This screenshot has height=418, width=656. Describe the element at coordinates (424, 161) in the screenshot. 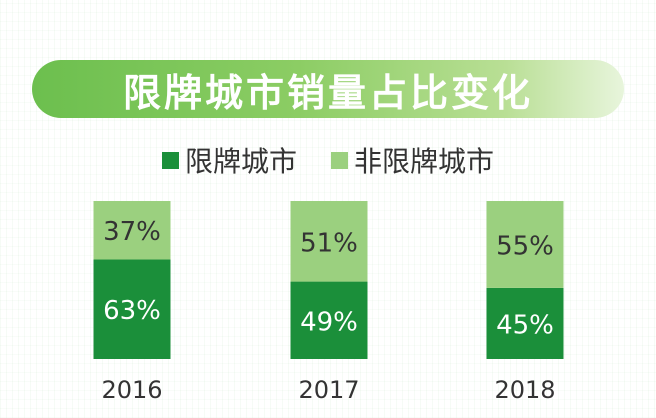

I see `legend-label-non-limited: 非限牌城市` at that location.